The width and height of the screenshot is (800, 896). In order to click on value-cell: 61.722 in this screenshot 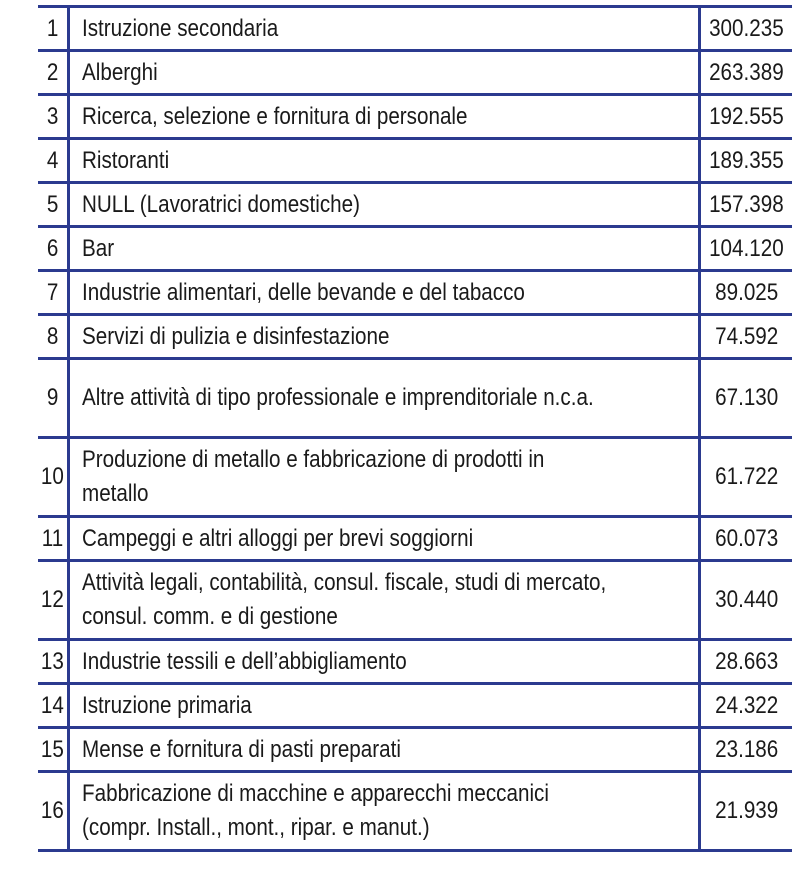, I will do `click(745, 477)`.